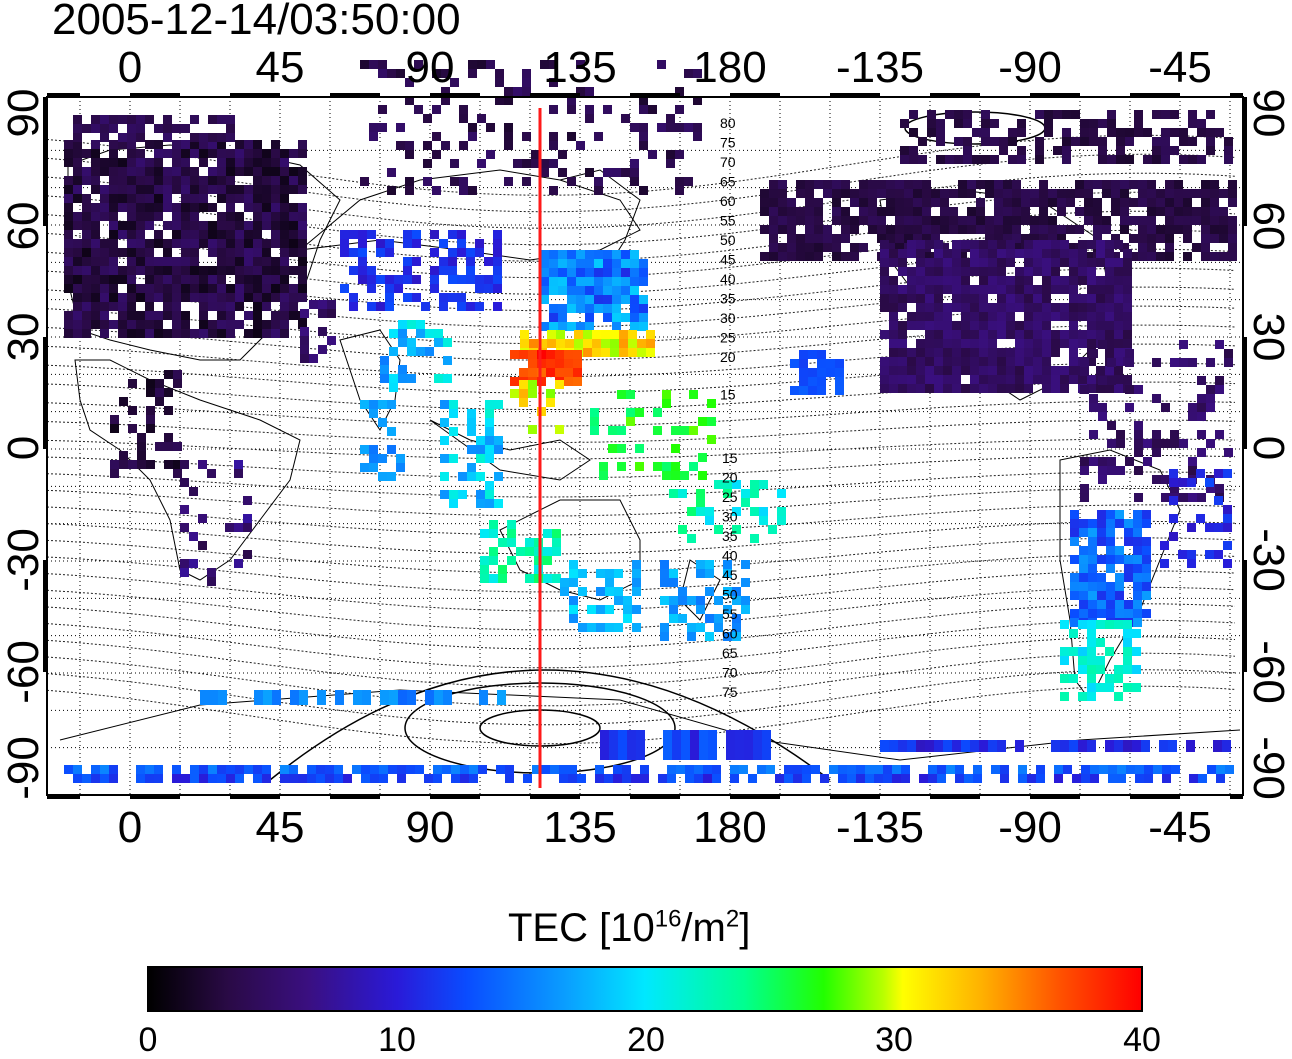 This screenshot has width=1292, height=1059. I want to click on contour-label-text: 70, so click(730, 673).